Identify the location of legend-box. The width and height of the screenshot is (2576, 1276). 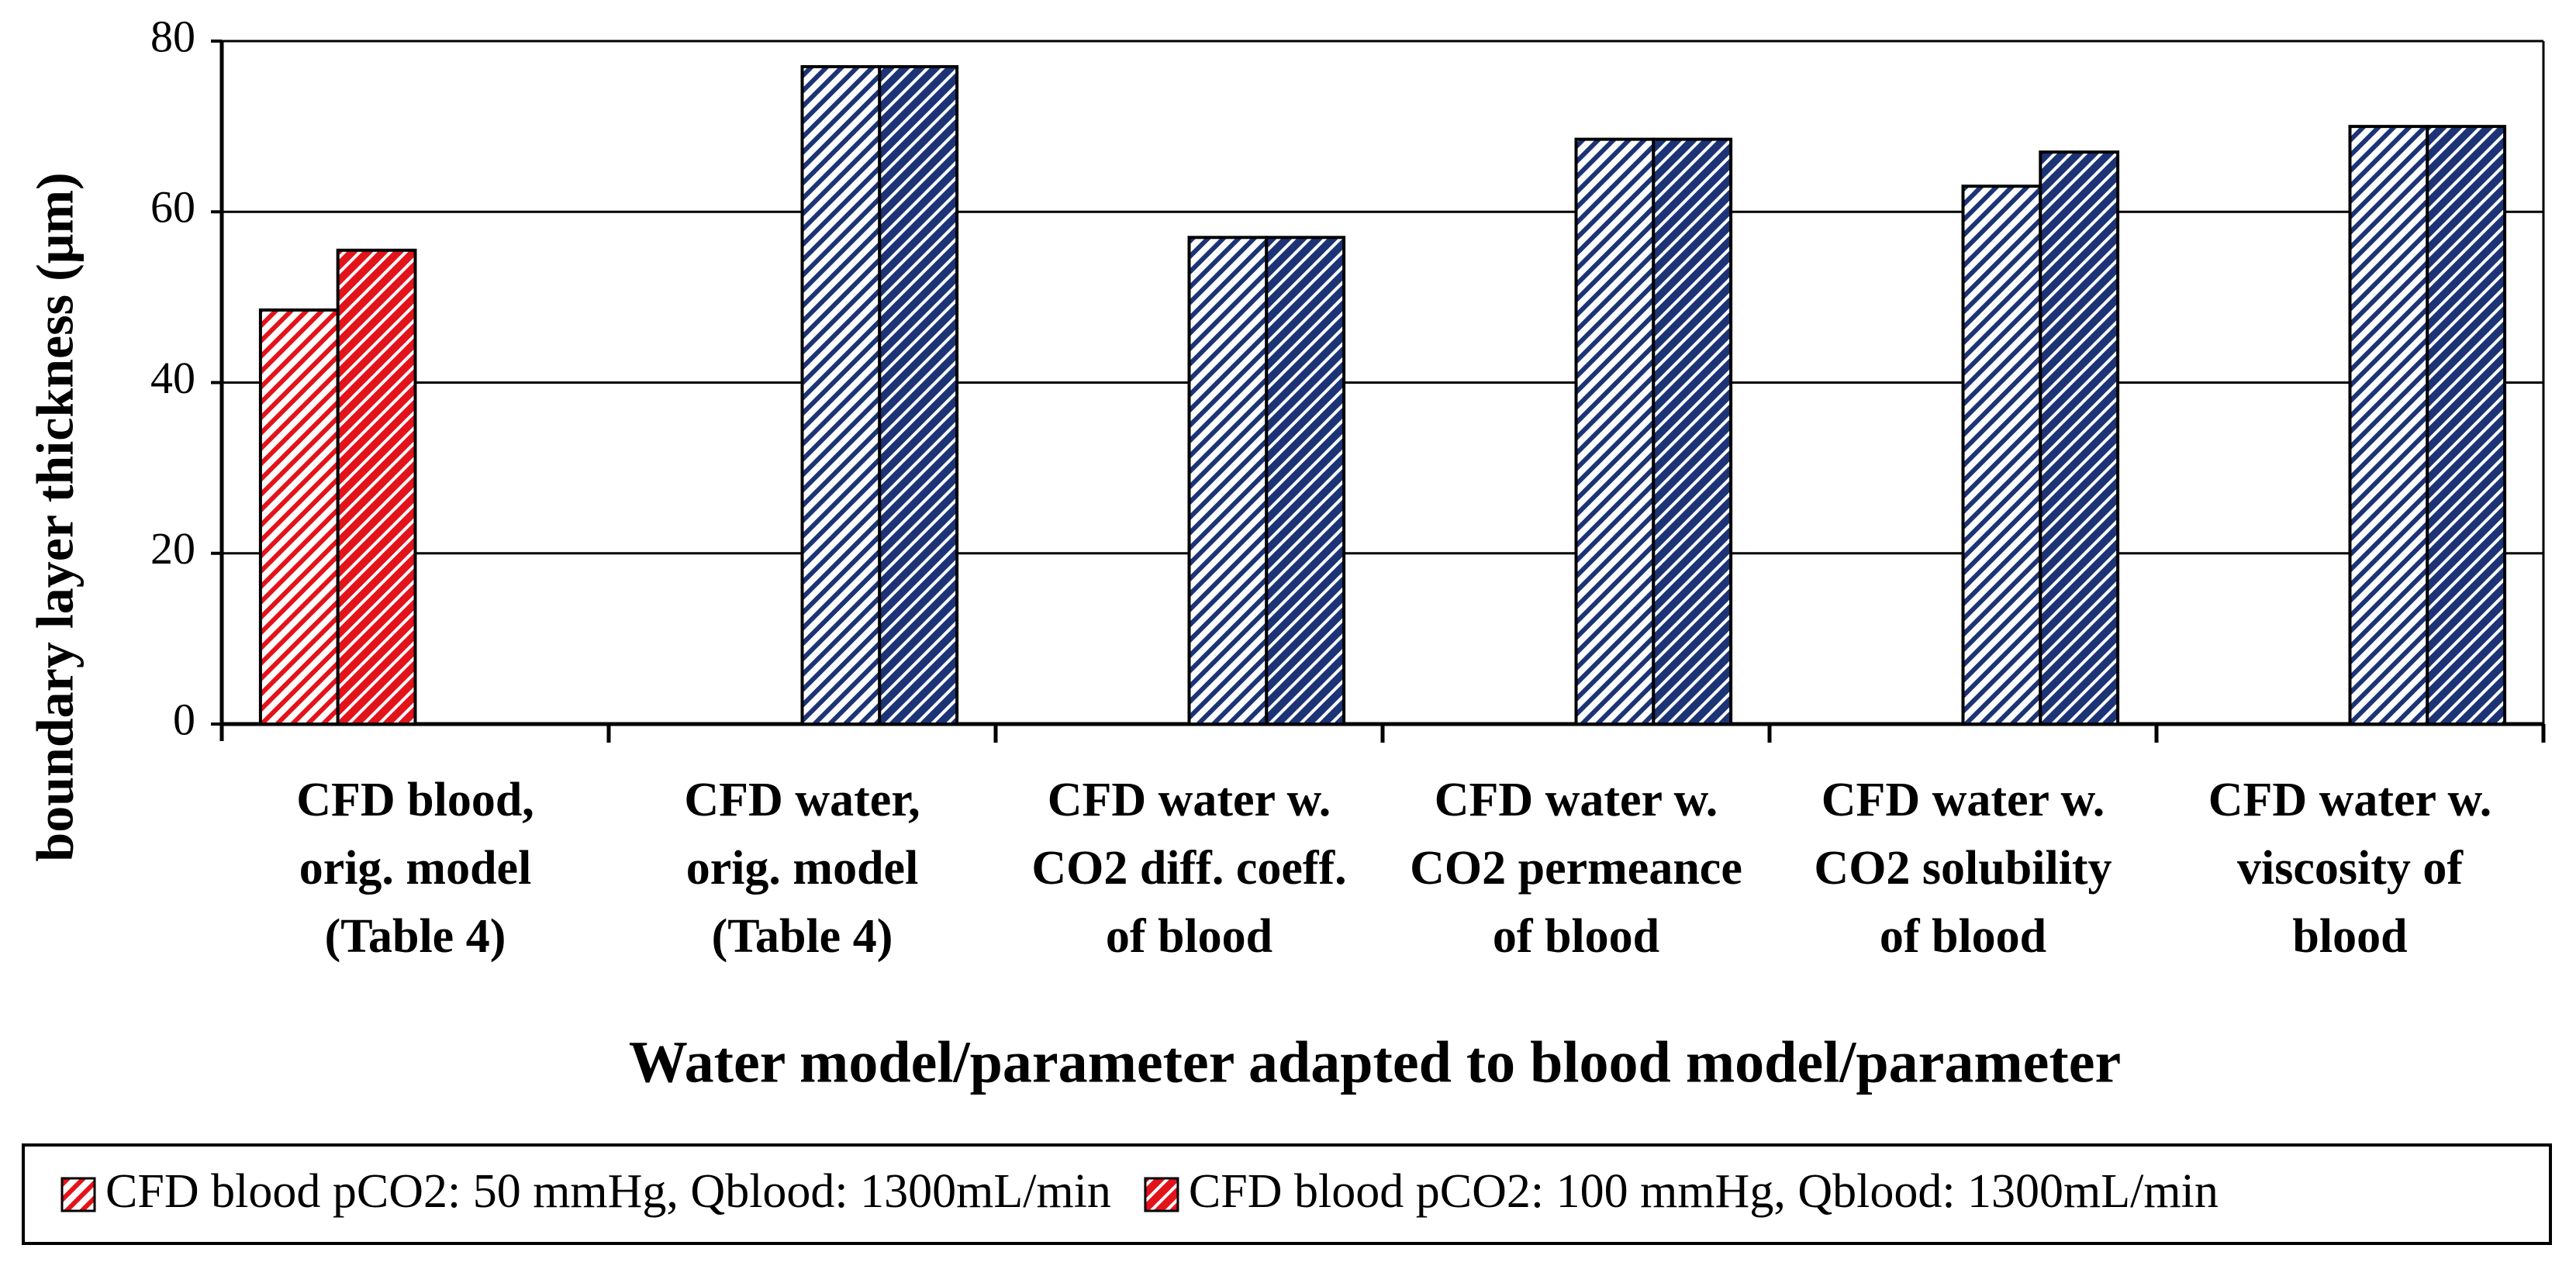
(1287, 1194).